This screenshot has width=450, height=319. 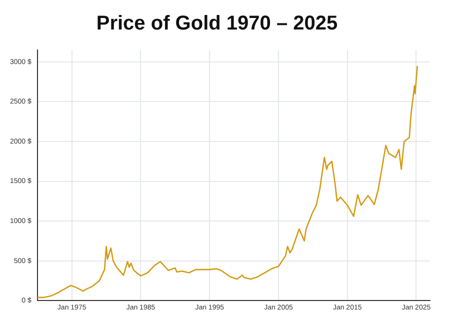 I want to click on chart-title: Price of Gold 1970 – 2025, so click(x=217, y=23).